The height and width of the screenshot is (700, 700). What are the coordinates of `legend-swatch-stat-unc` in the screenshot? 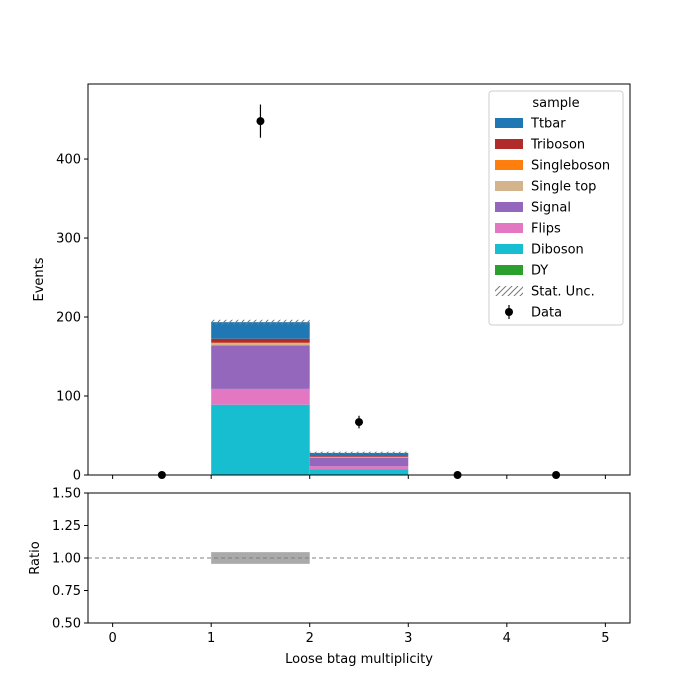 It's located at (509, 291).